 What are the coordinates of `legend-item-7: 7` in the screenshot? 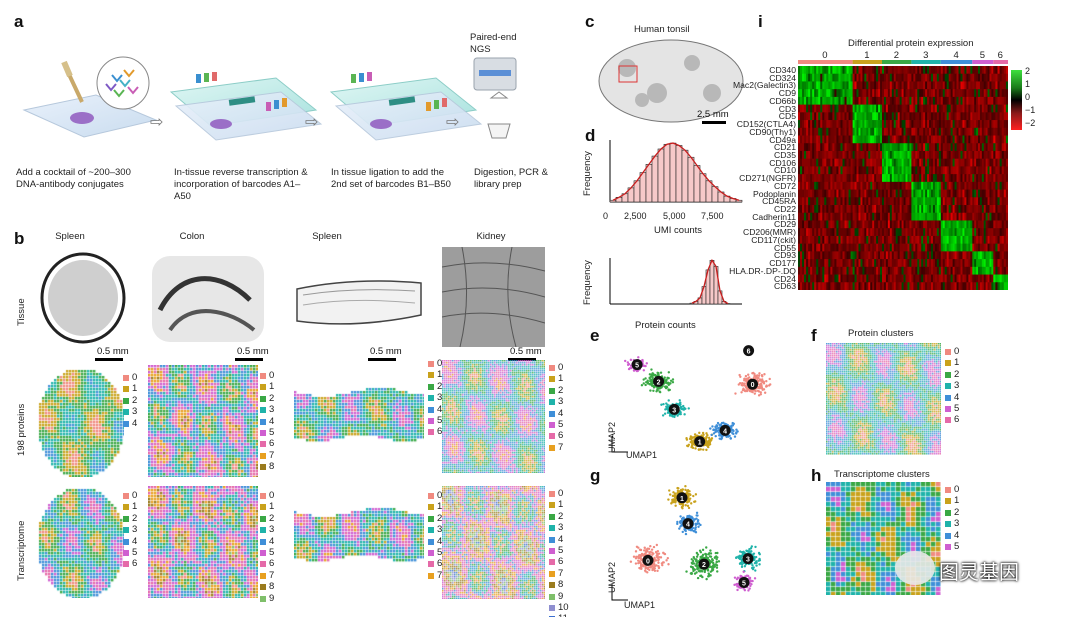 It's located at (267, 575).